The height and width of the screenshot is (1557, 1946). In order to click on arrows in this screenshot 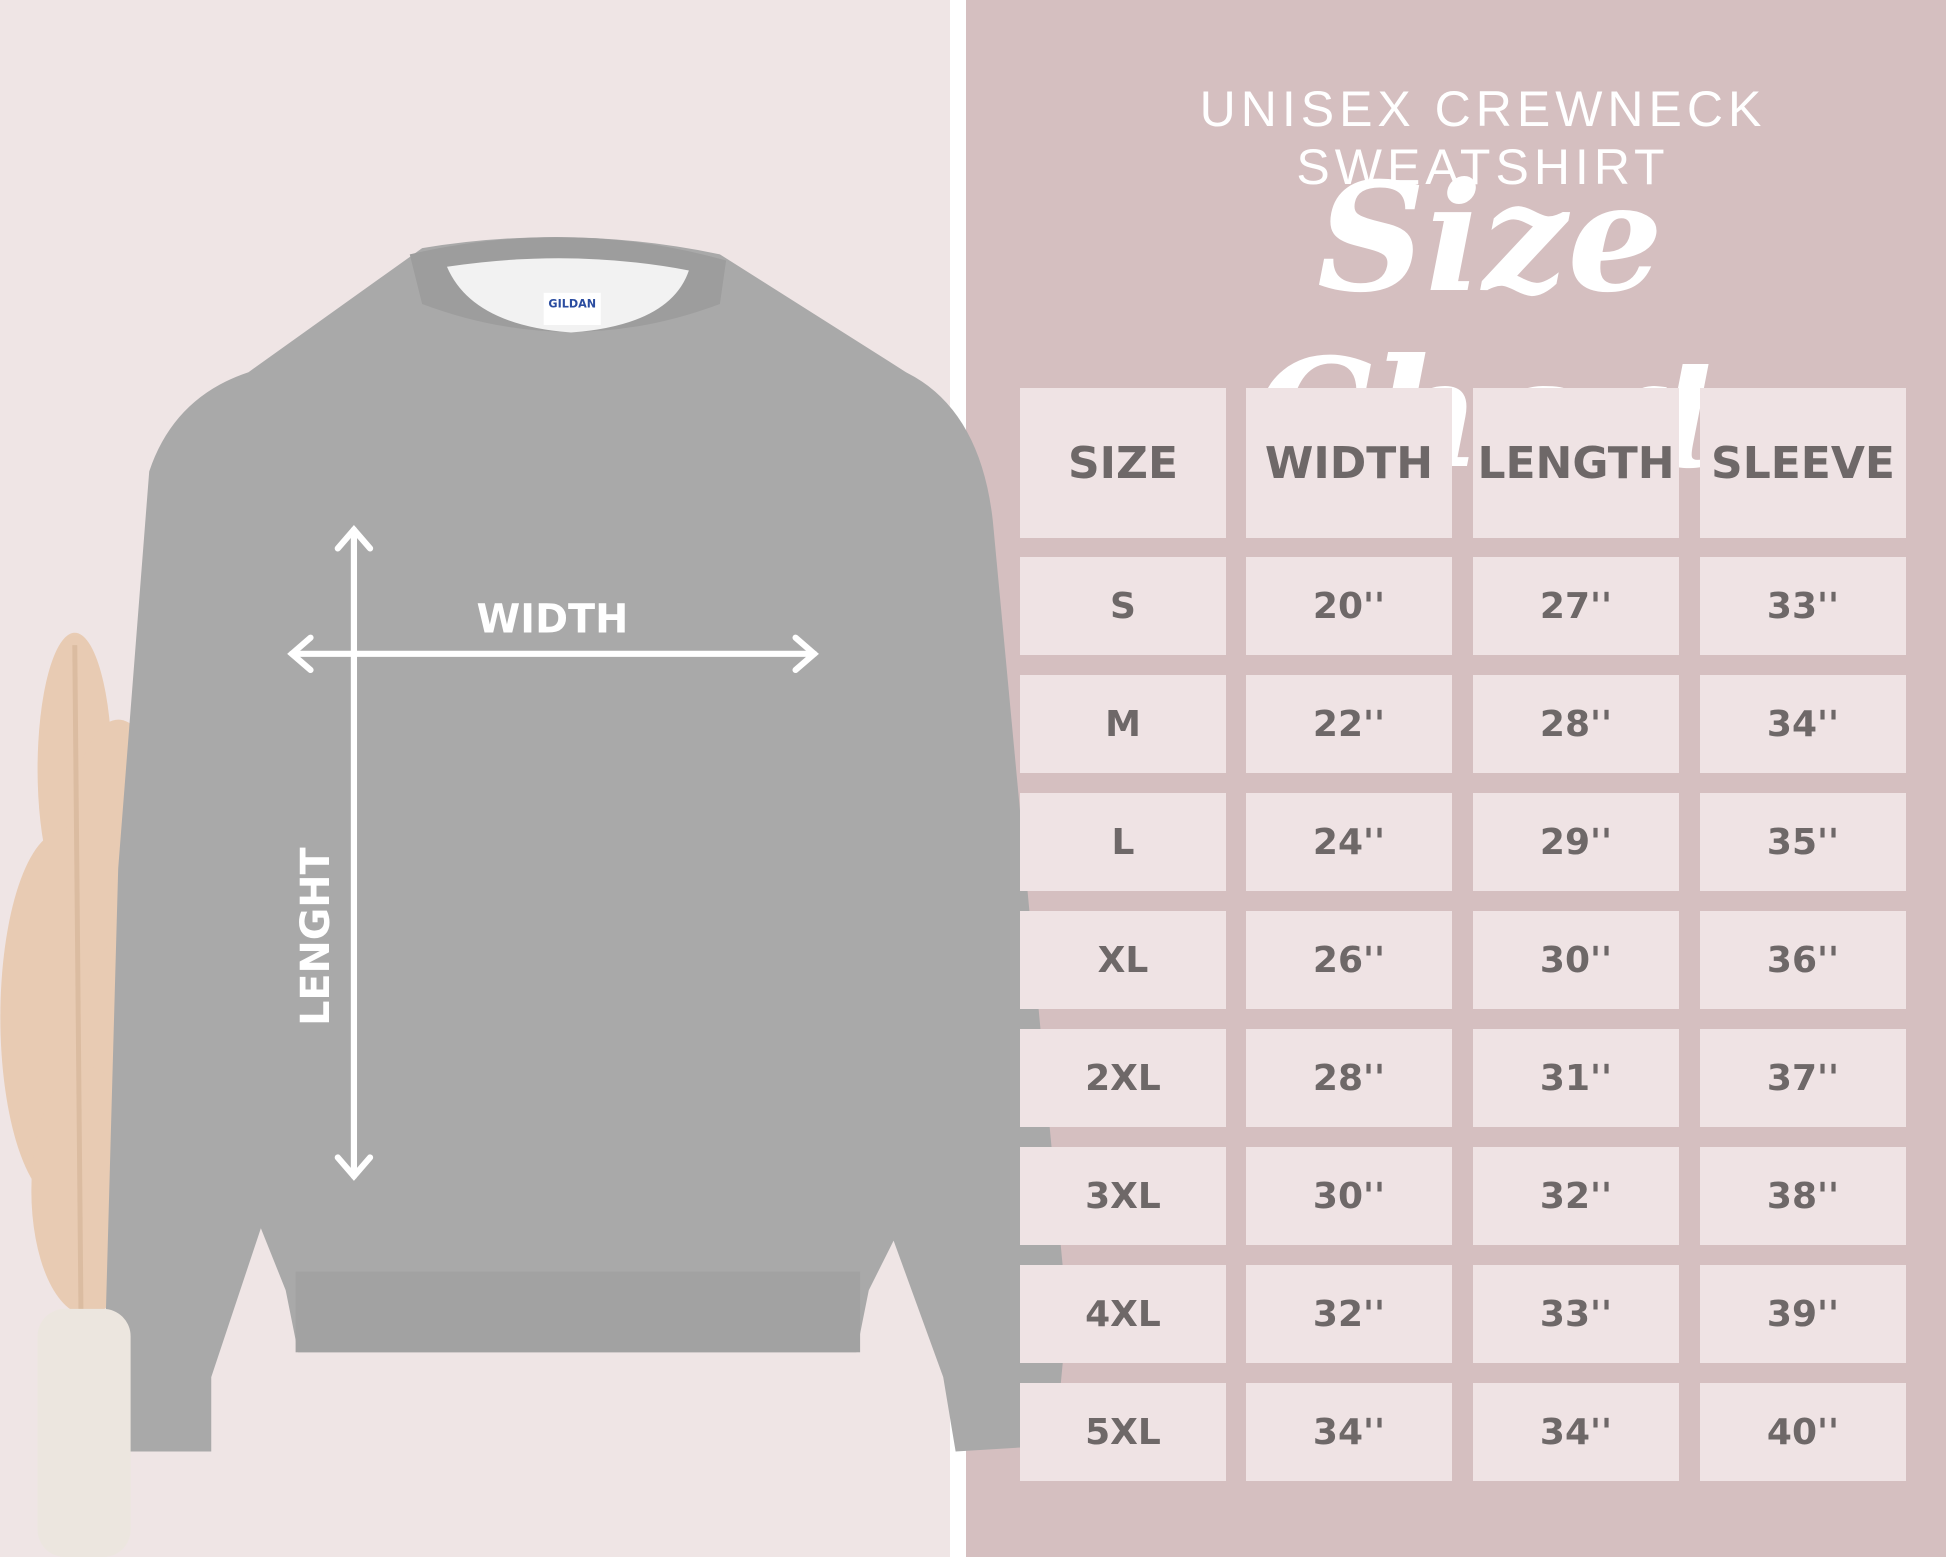, I will do `click(553, 853)`.